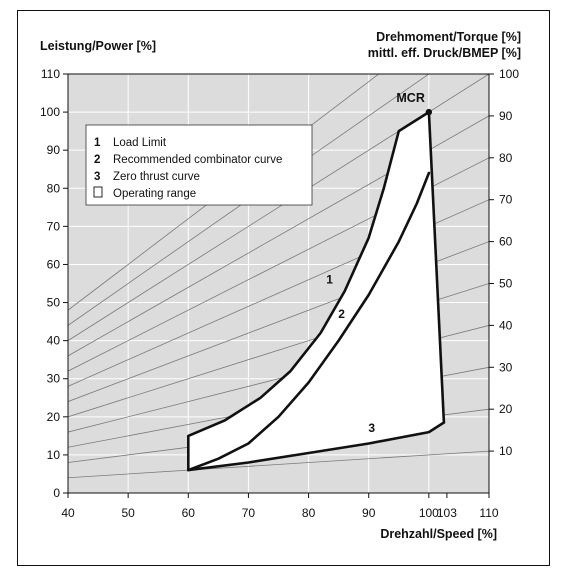 The height and width of the screenshot is (575, 567). I want to click on x-tick-label-80: 80, so click(309, 513).